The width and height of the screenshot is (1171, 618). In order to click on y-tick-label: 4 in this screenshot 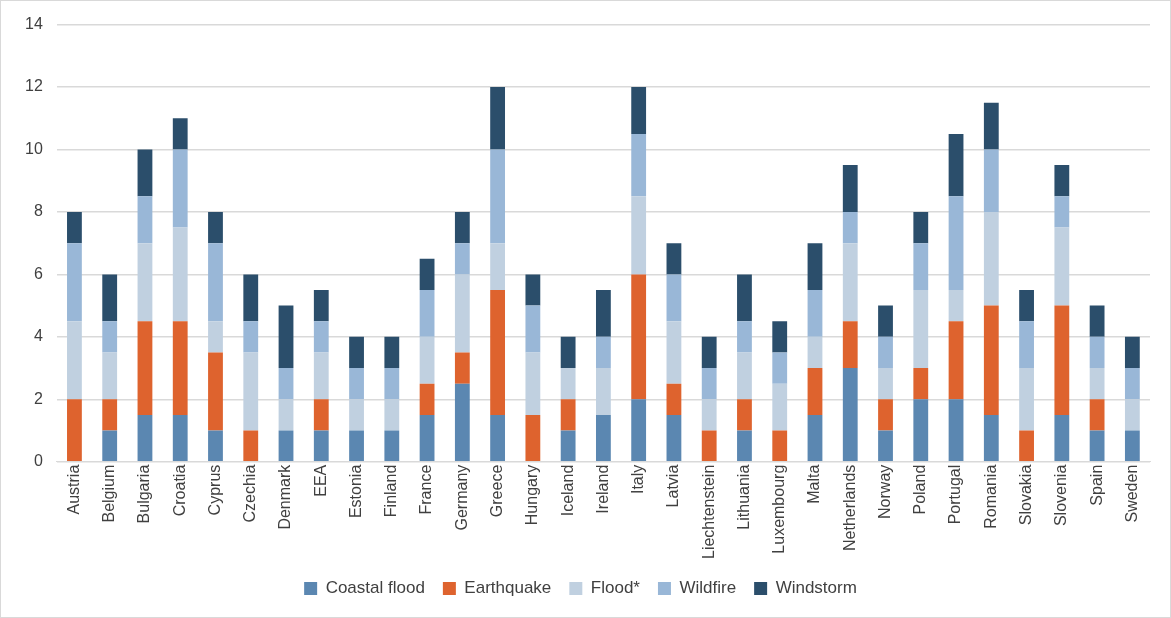, I will do `click(38, 336)`.